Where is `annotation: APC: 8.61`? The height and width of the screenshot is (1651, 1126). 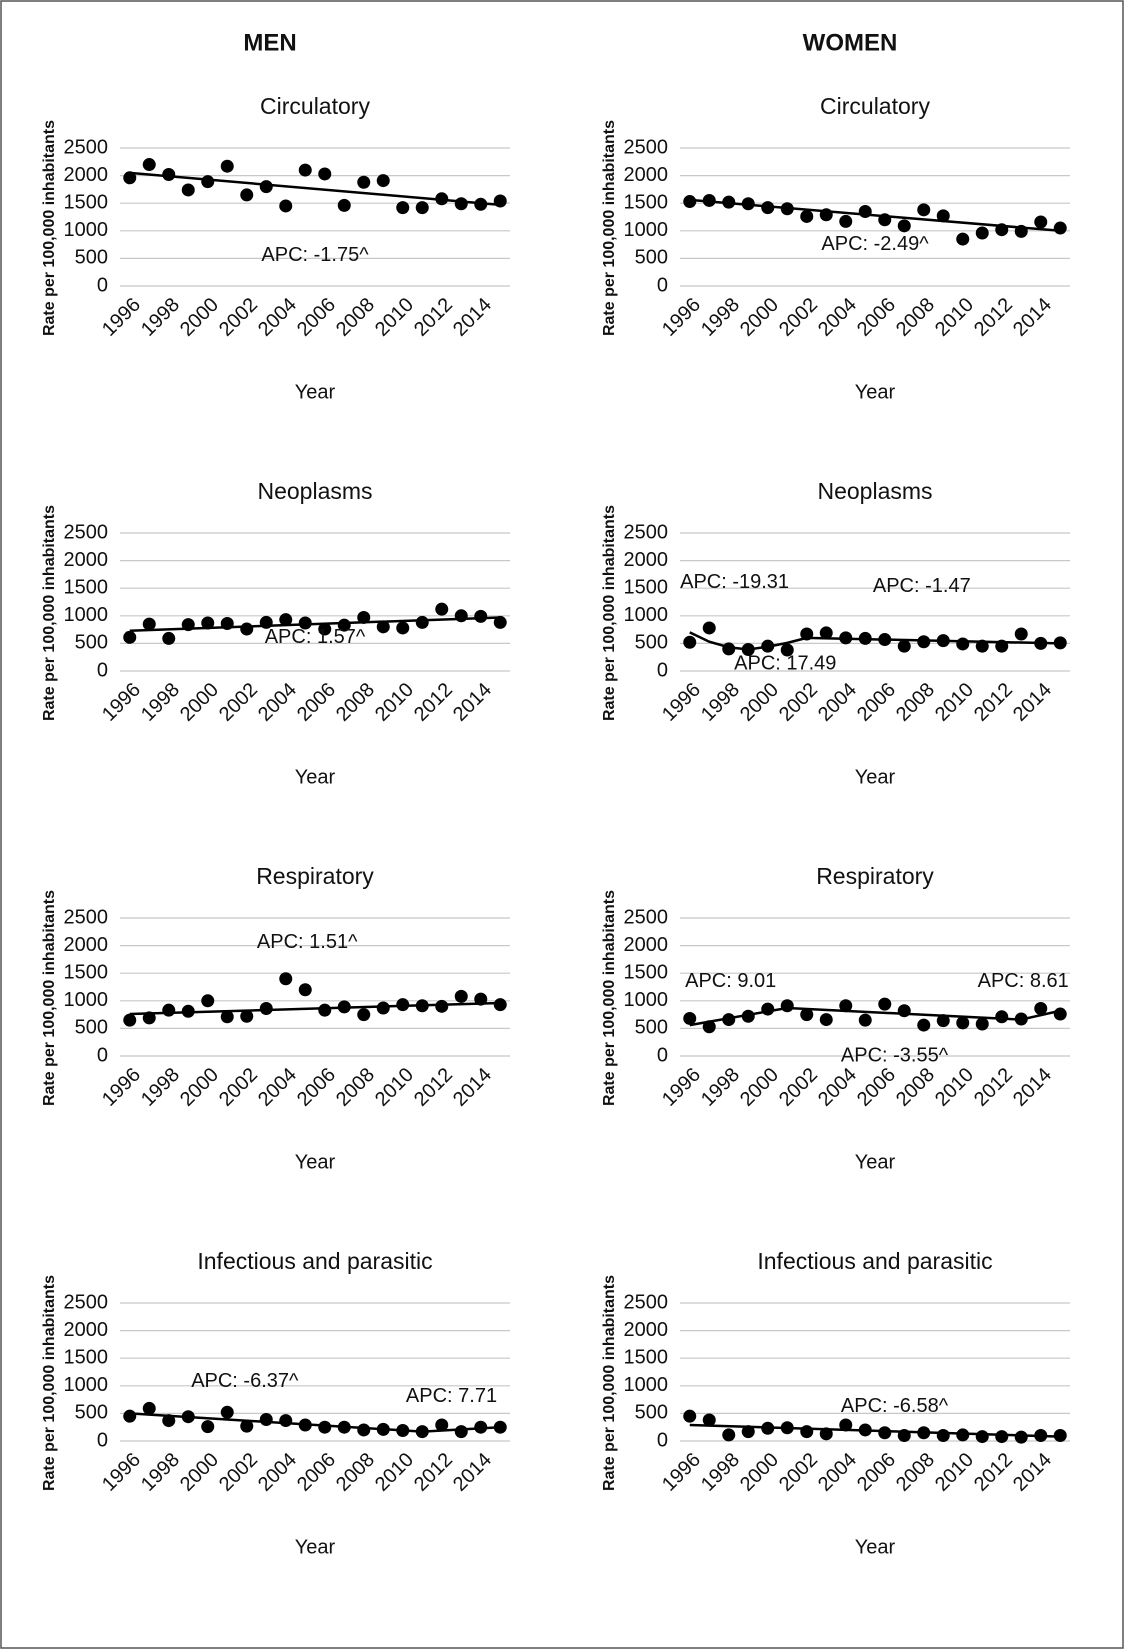 annotation: APC: 8.61 is located at coordinates (1023, 981).